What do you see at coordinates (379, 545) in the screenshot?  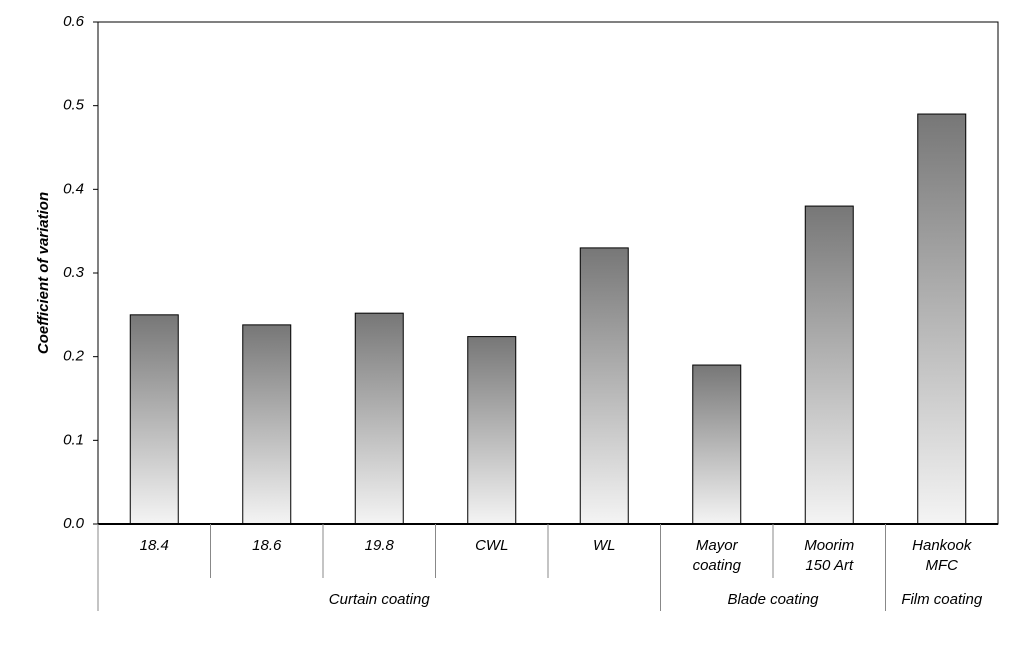 I see `x-tick-label: 19.8` at bounding box center [379, 545].